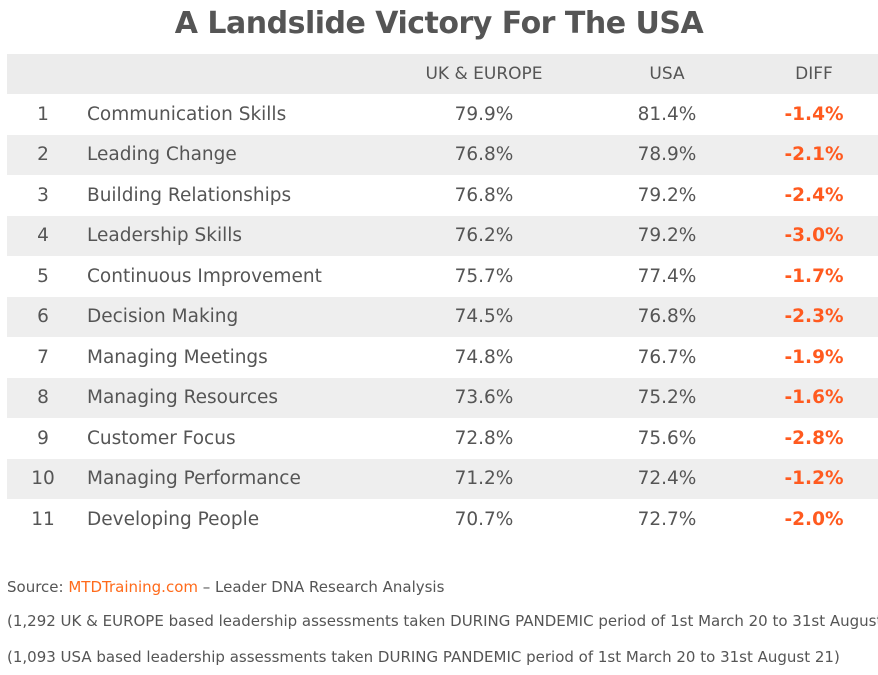 This screenshot has width=878, height=675. I want to click on table-header-row: UK & EUROPE USA DIFF, so click(442, 74).